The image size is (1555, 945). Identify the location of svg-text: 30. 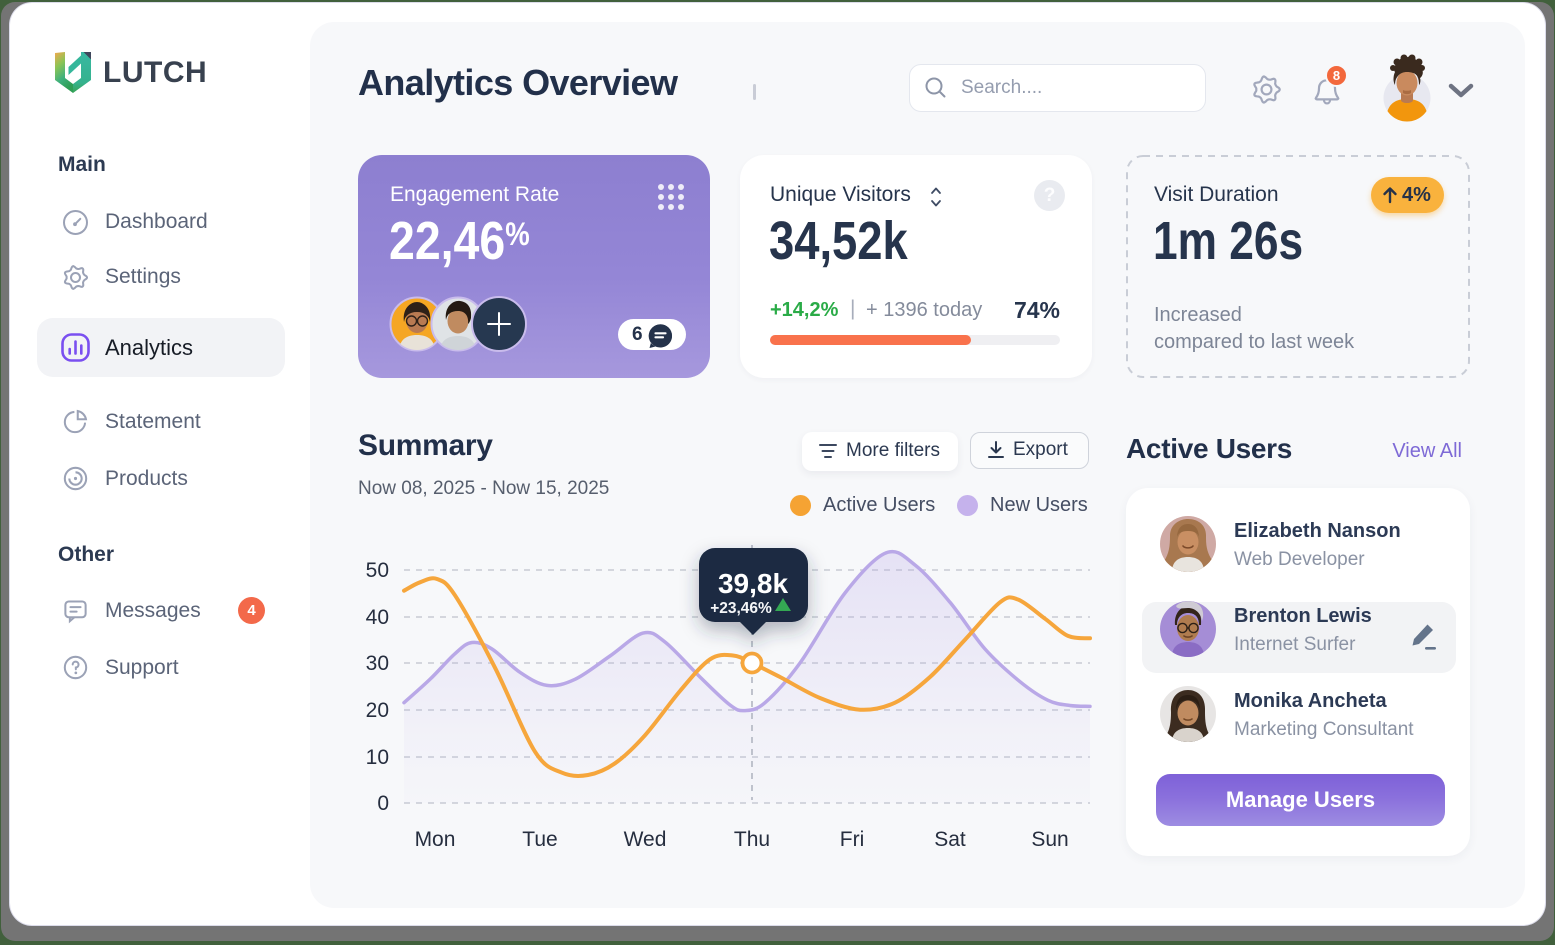
(377, 663).